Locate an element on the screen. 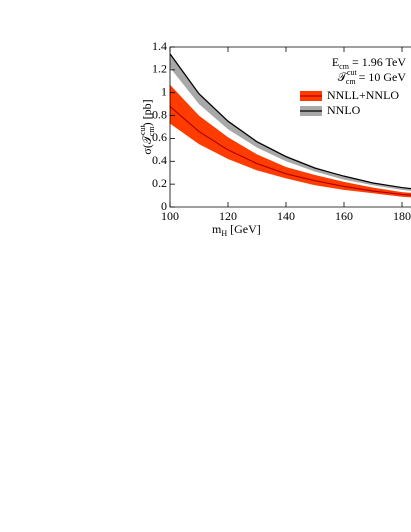 The height and width of the screenshot is (532, 411). legend-label: NNLO is located at coordinates (344, 110).